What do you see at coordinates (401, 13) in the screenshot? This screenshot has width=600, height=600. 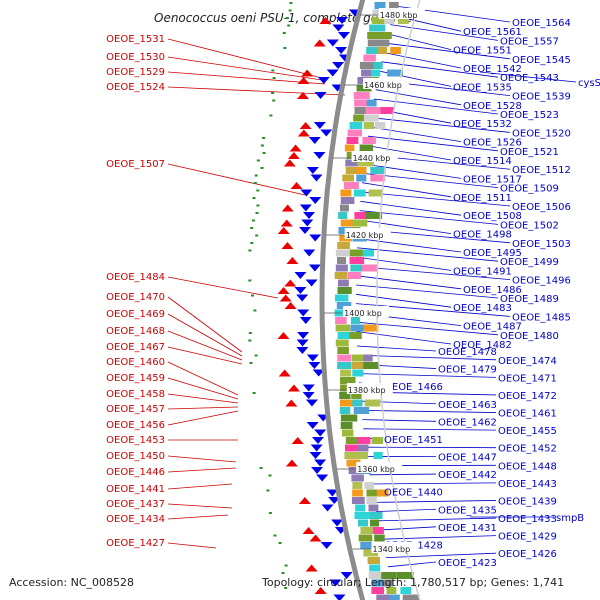 I see `kbp-label-bg` at bounding box center [401, 13].